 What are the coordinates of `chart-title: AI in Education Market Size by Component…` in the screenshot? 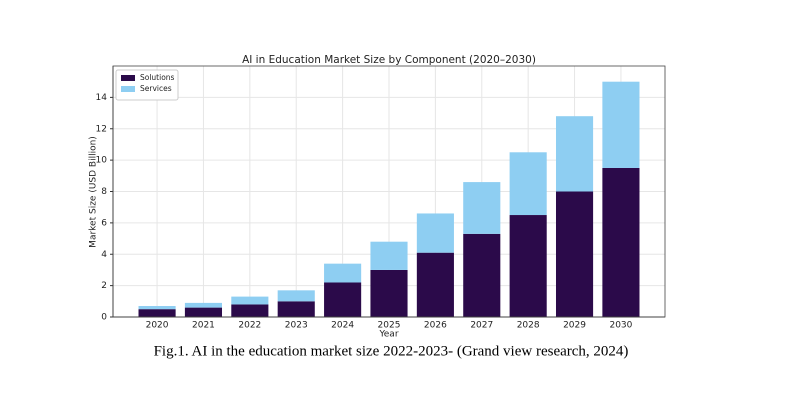 It's located at (389, 60).